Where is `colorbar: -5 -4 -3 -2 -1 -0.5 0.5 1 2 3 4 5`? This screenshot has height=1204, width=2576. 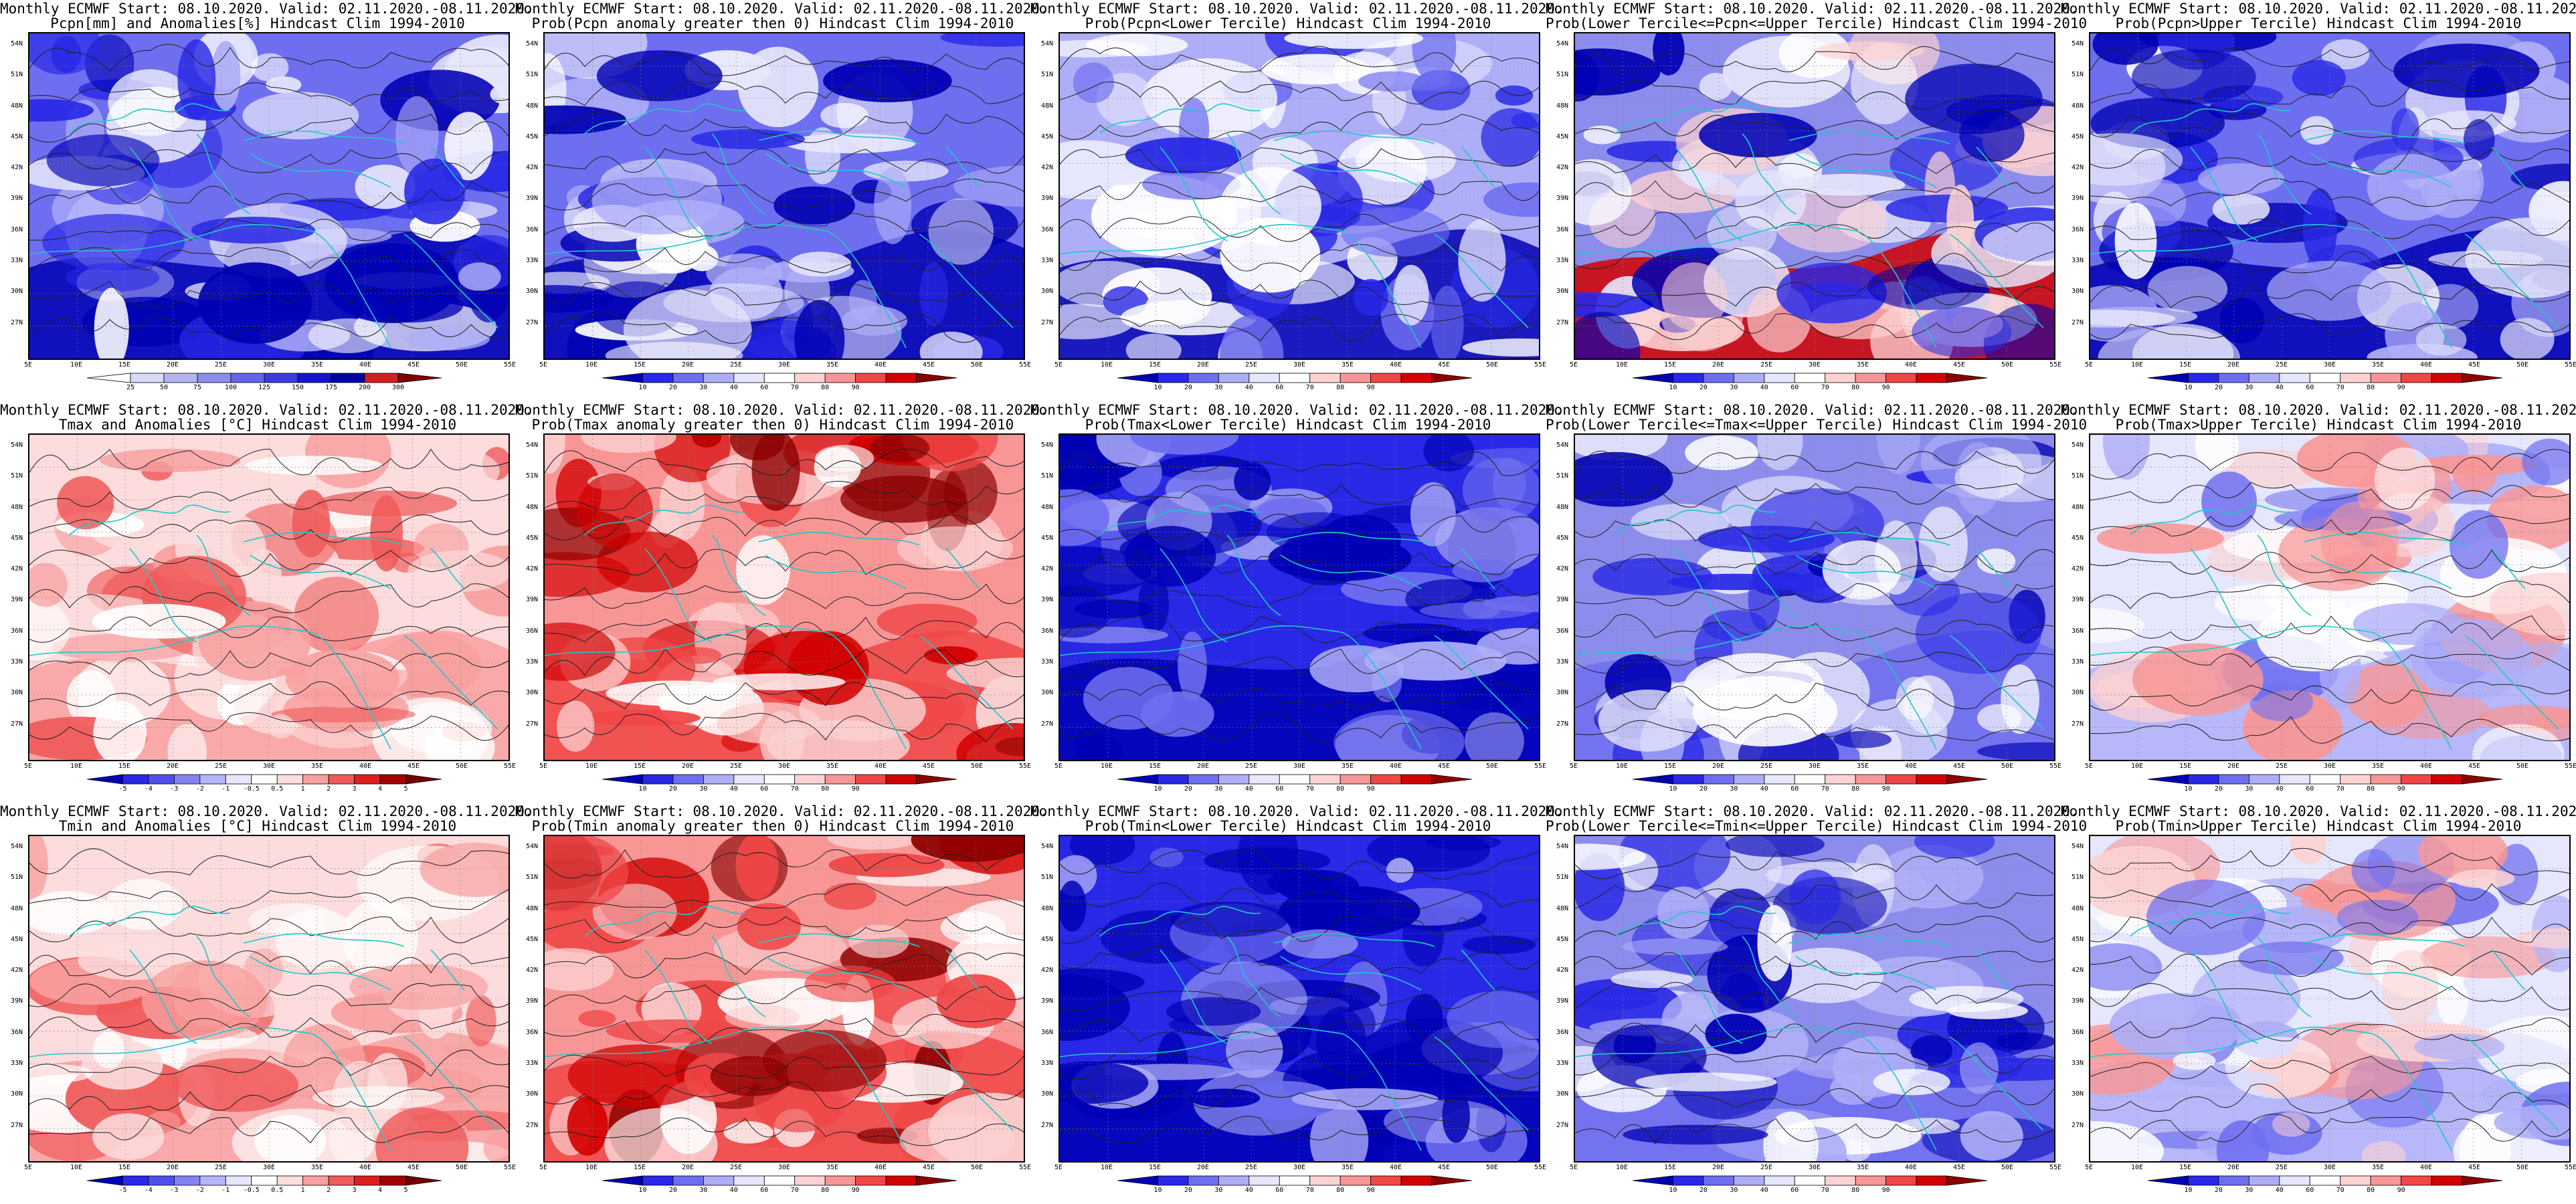
colorbar: -5 -4 -3 -2 -1 -0.5 0.5 1 2 3 4 5 is located at coordinates (264, 783).